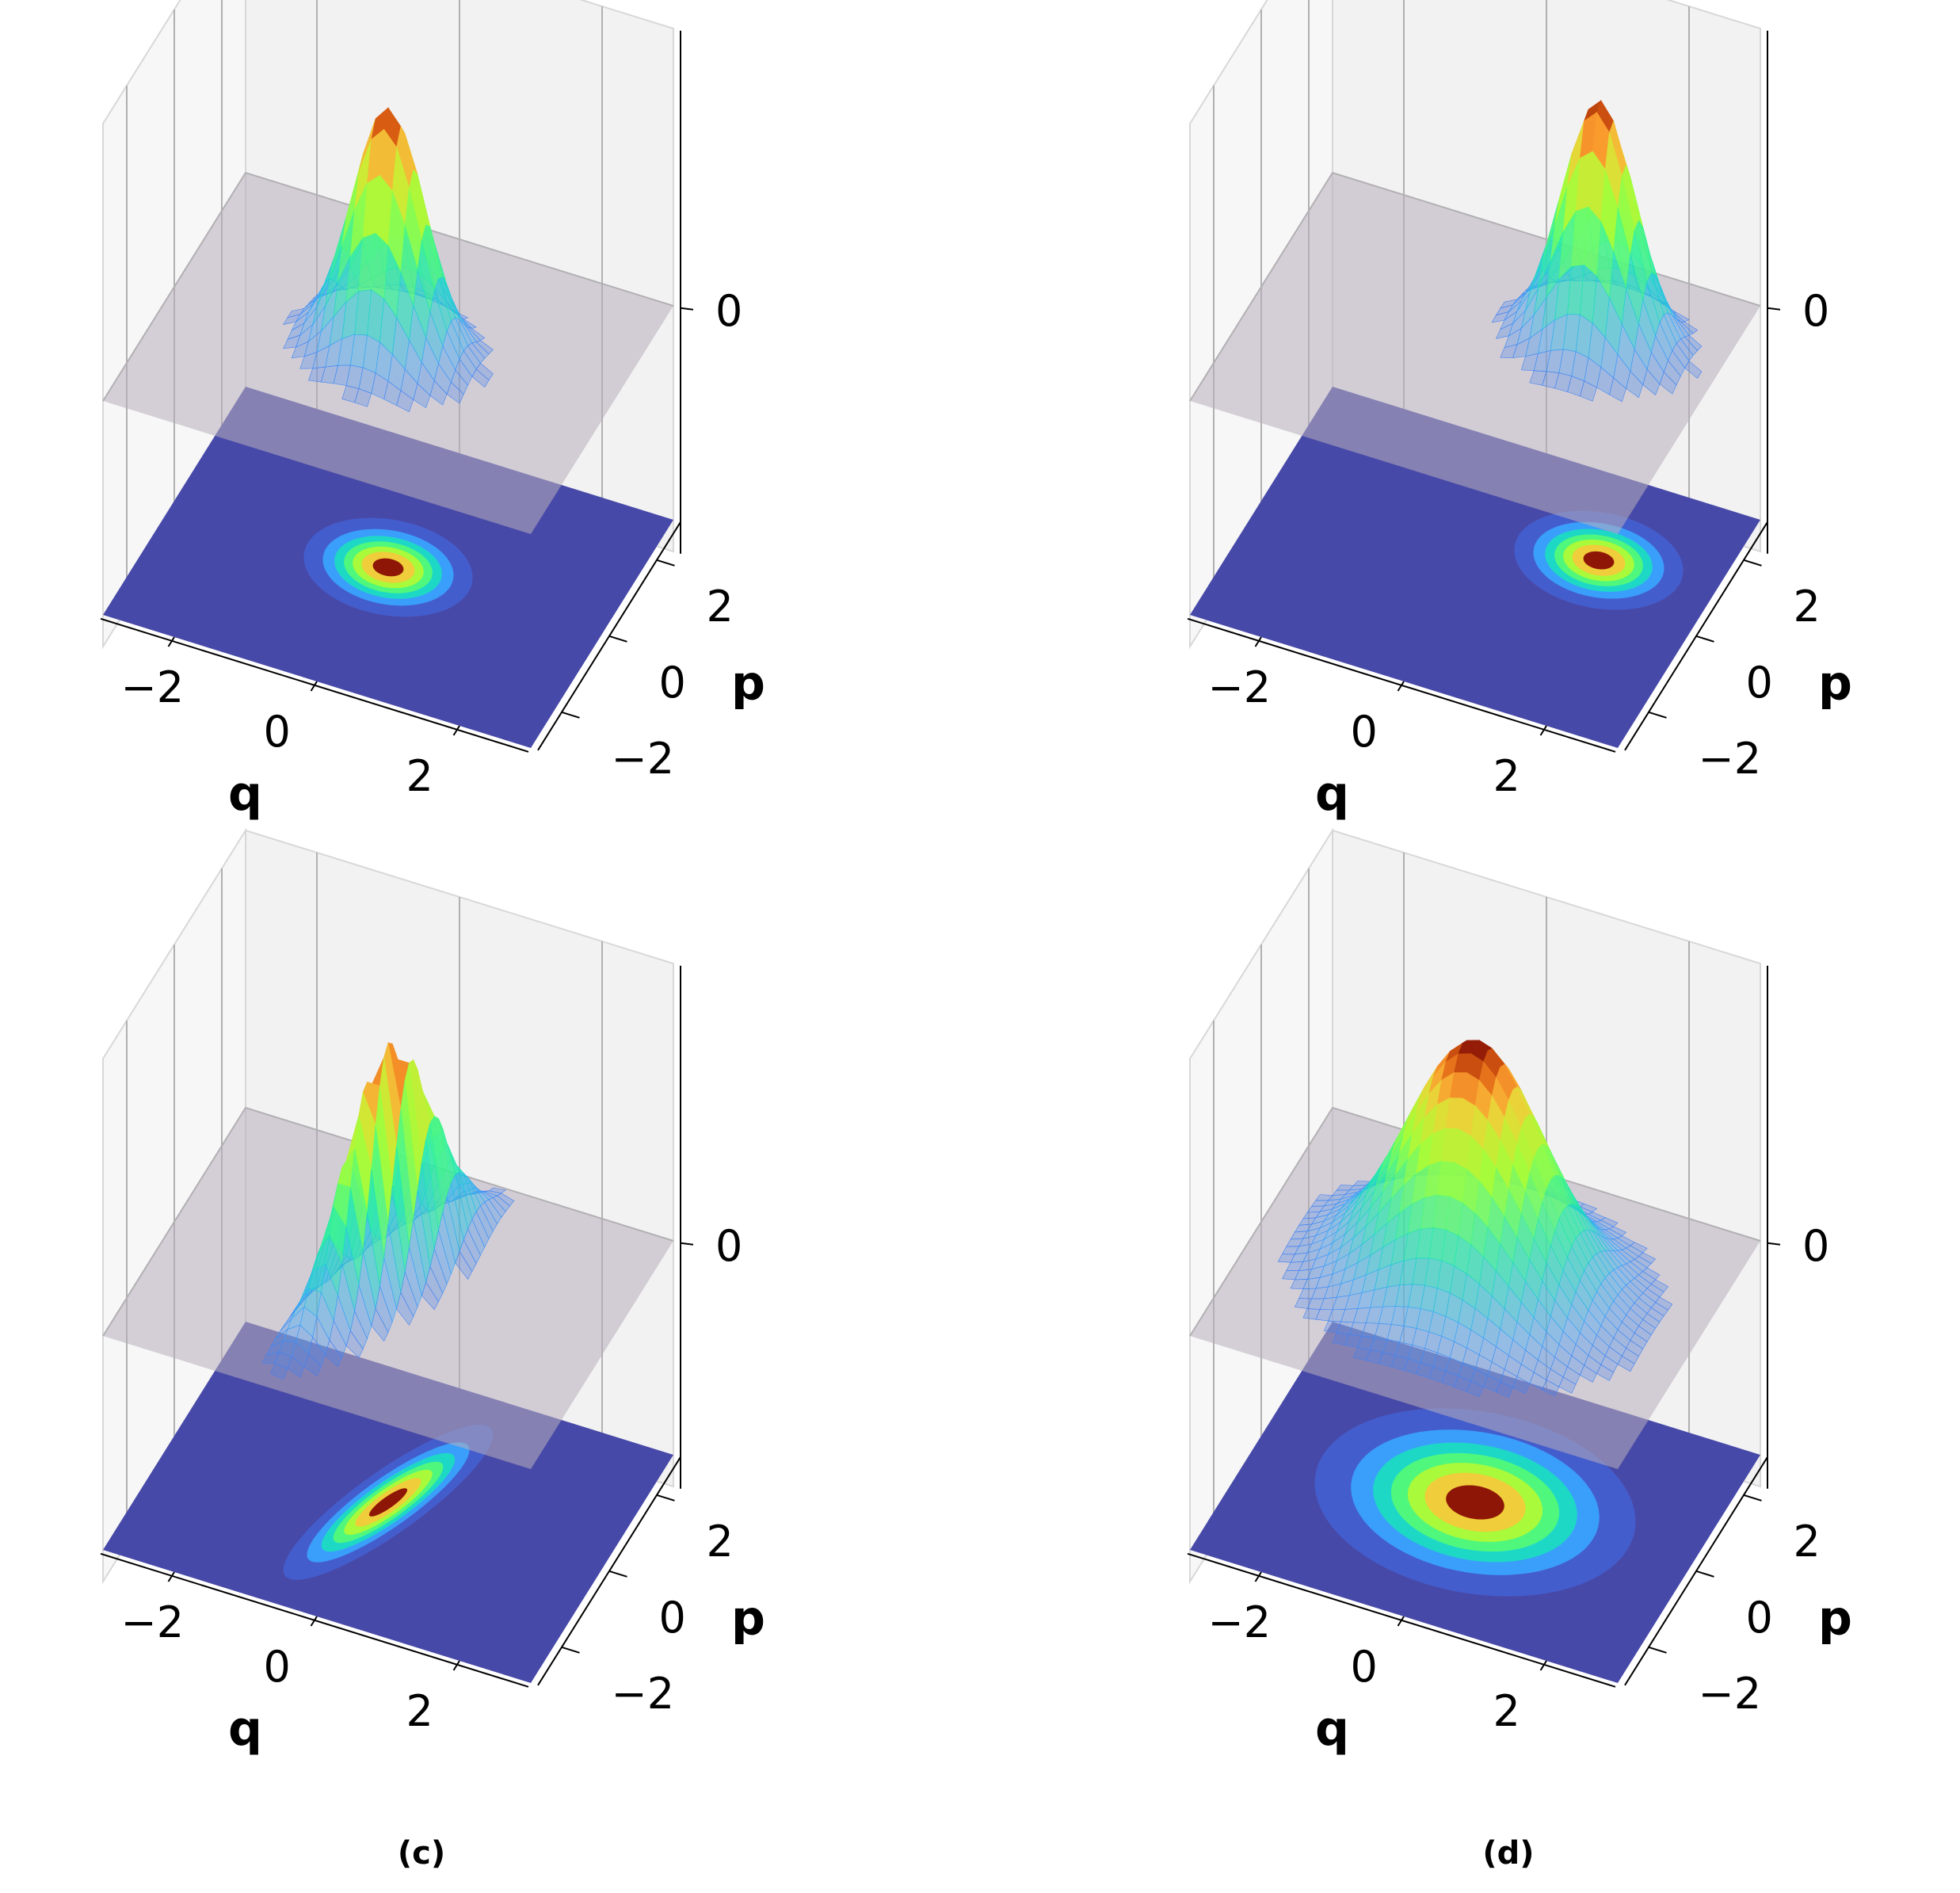 The height and width of the screenshot is (1893, 1960). What do you see at coordinates (1508, 1853) in the screenshot?
I see `panel-caption: (d)` at bounding box center [1508, 1853].